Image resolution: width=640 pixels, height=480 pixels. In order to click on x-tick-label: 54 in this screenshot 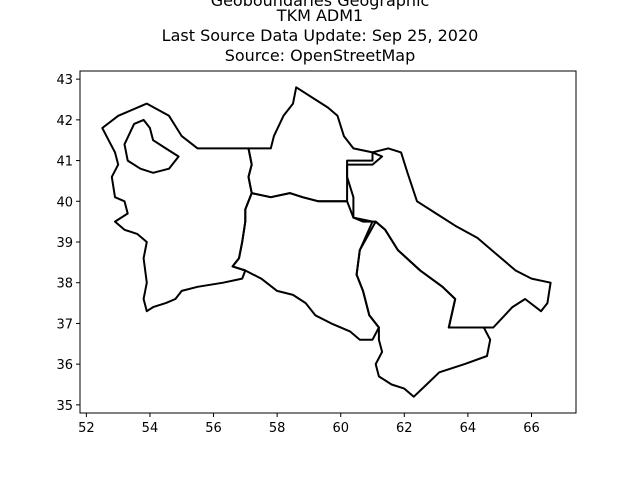, I will do `click(150, 428)`.